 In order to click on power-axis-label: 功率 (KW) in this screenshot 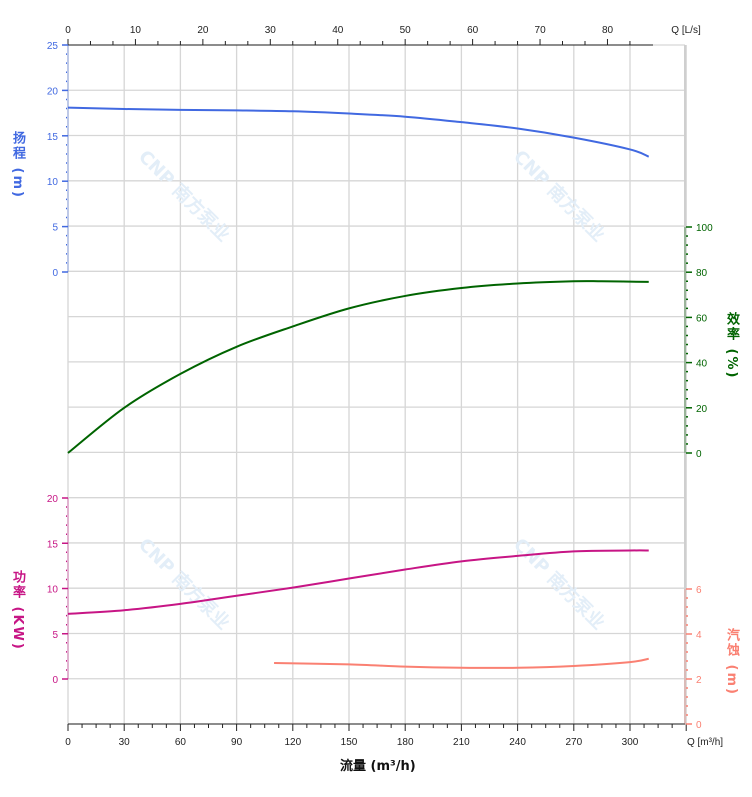, I will do `click(17, 610)`.